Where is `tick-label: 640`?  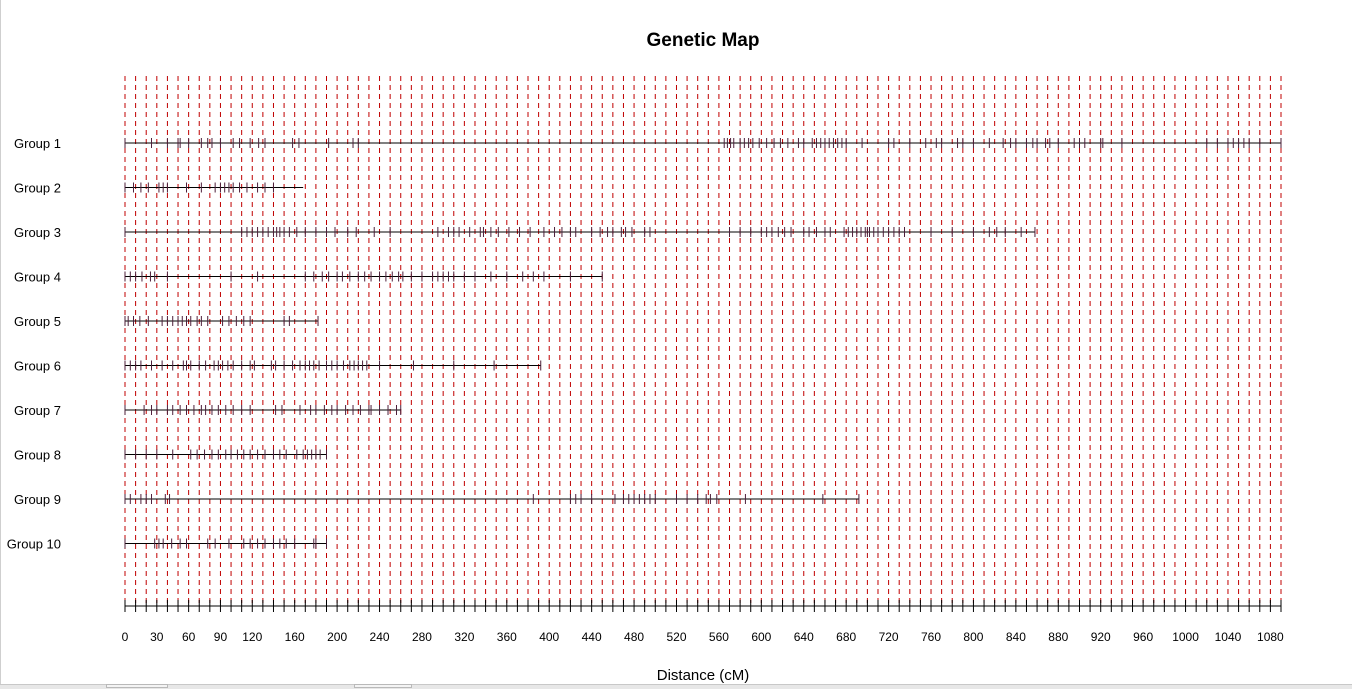
tick-label: 640 is located at coordinates (804, 637).